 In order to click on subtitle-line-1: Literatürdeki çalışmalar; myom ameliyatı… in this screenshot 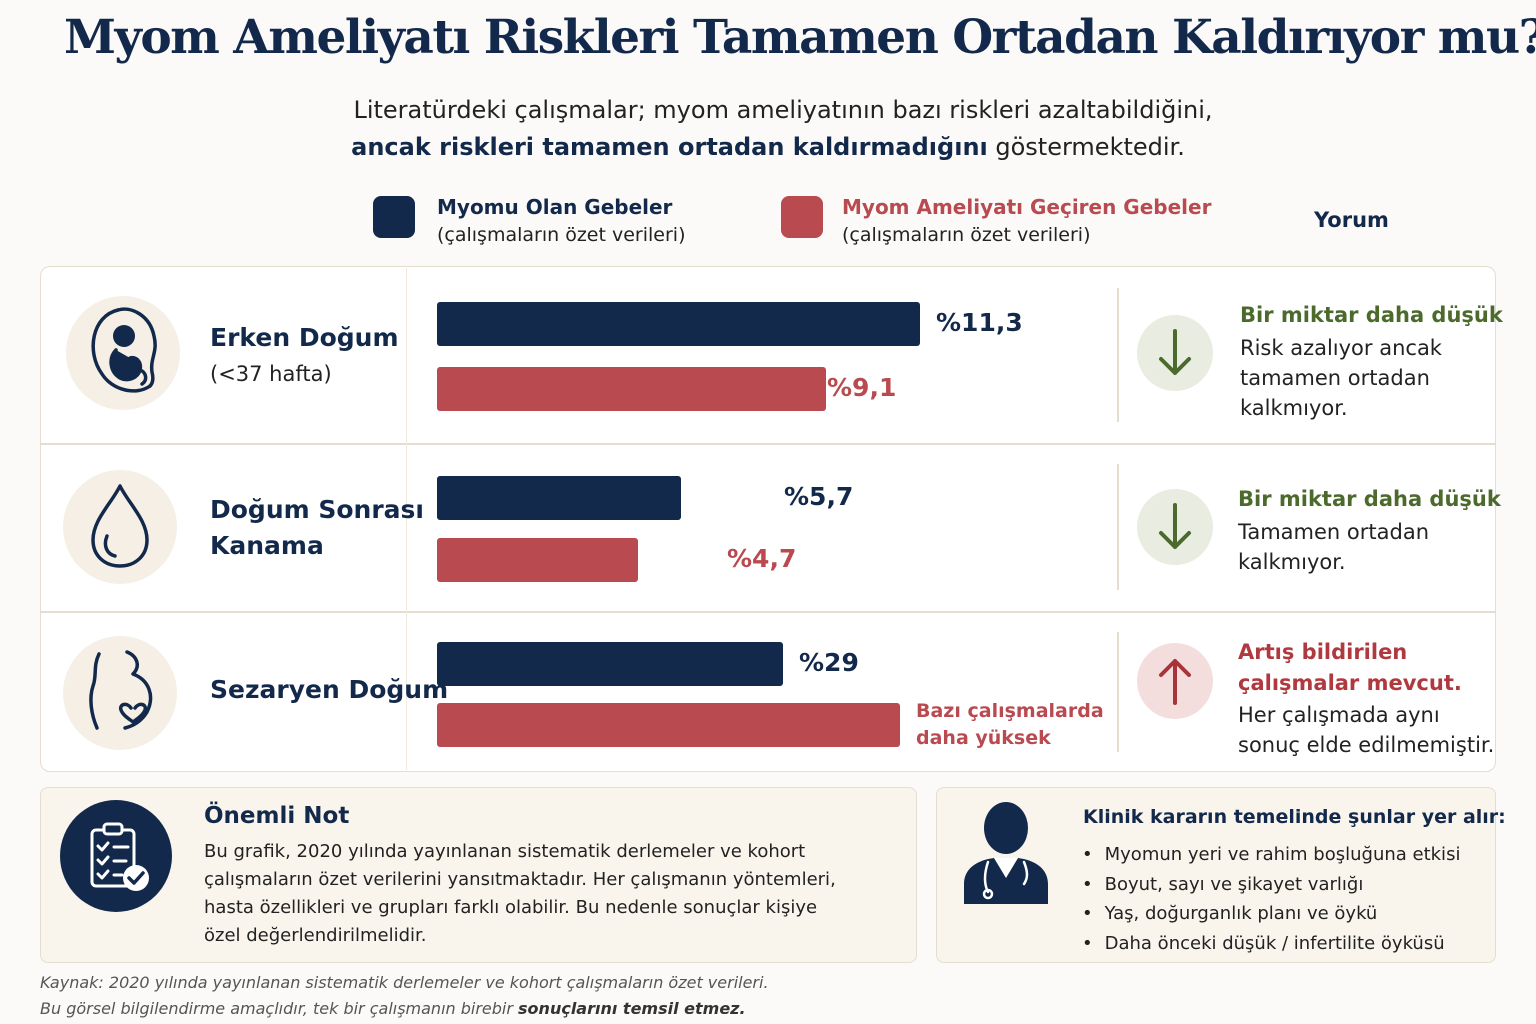, I will do `click(783, 110)`.